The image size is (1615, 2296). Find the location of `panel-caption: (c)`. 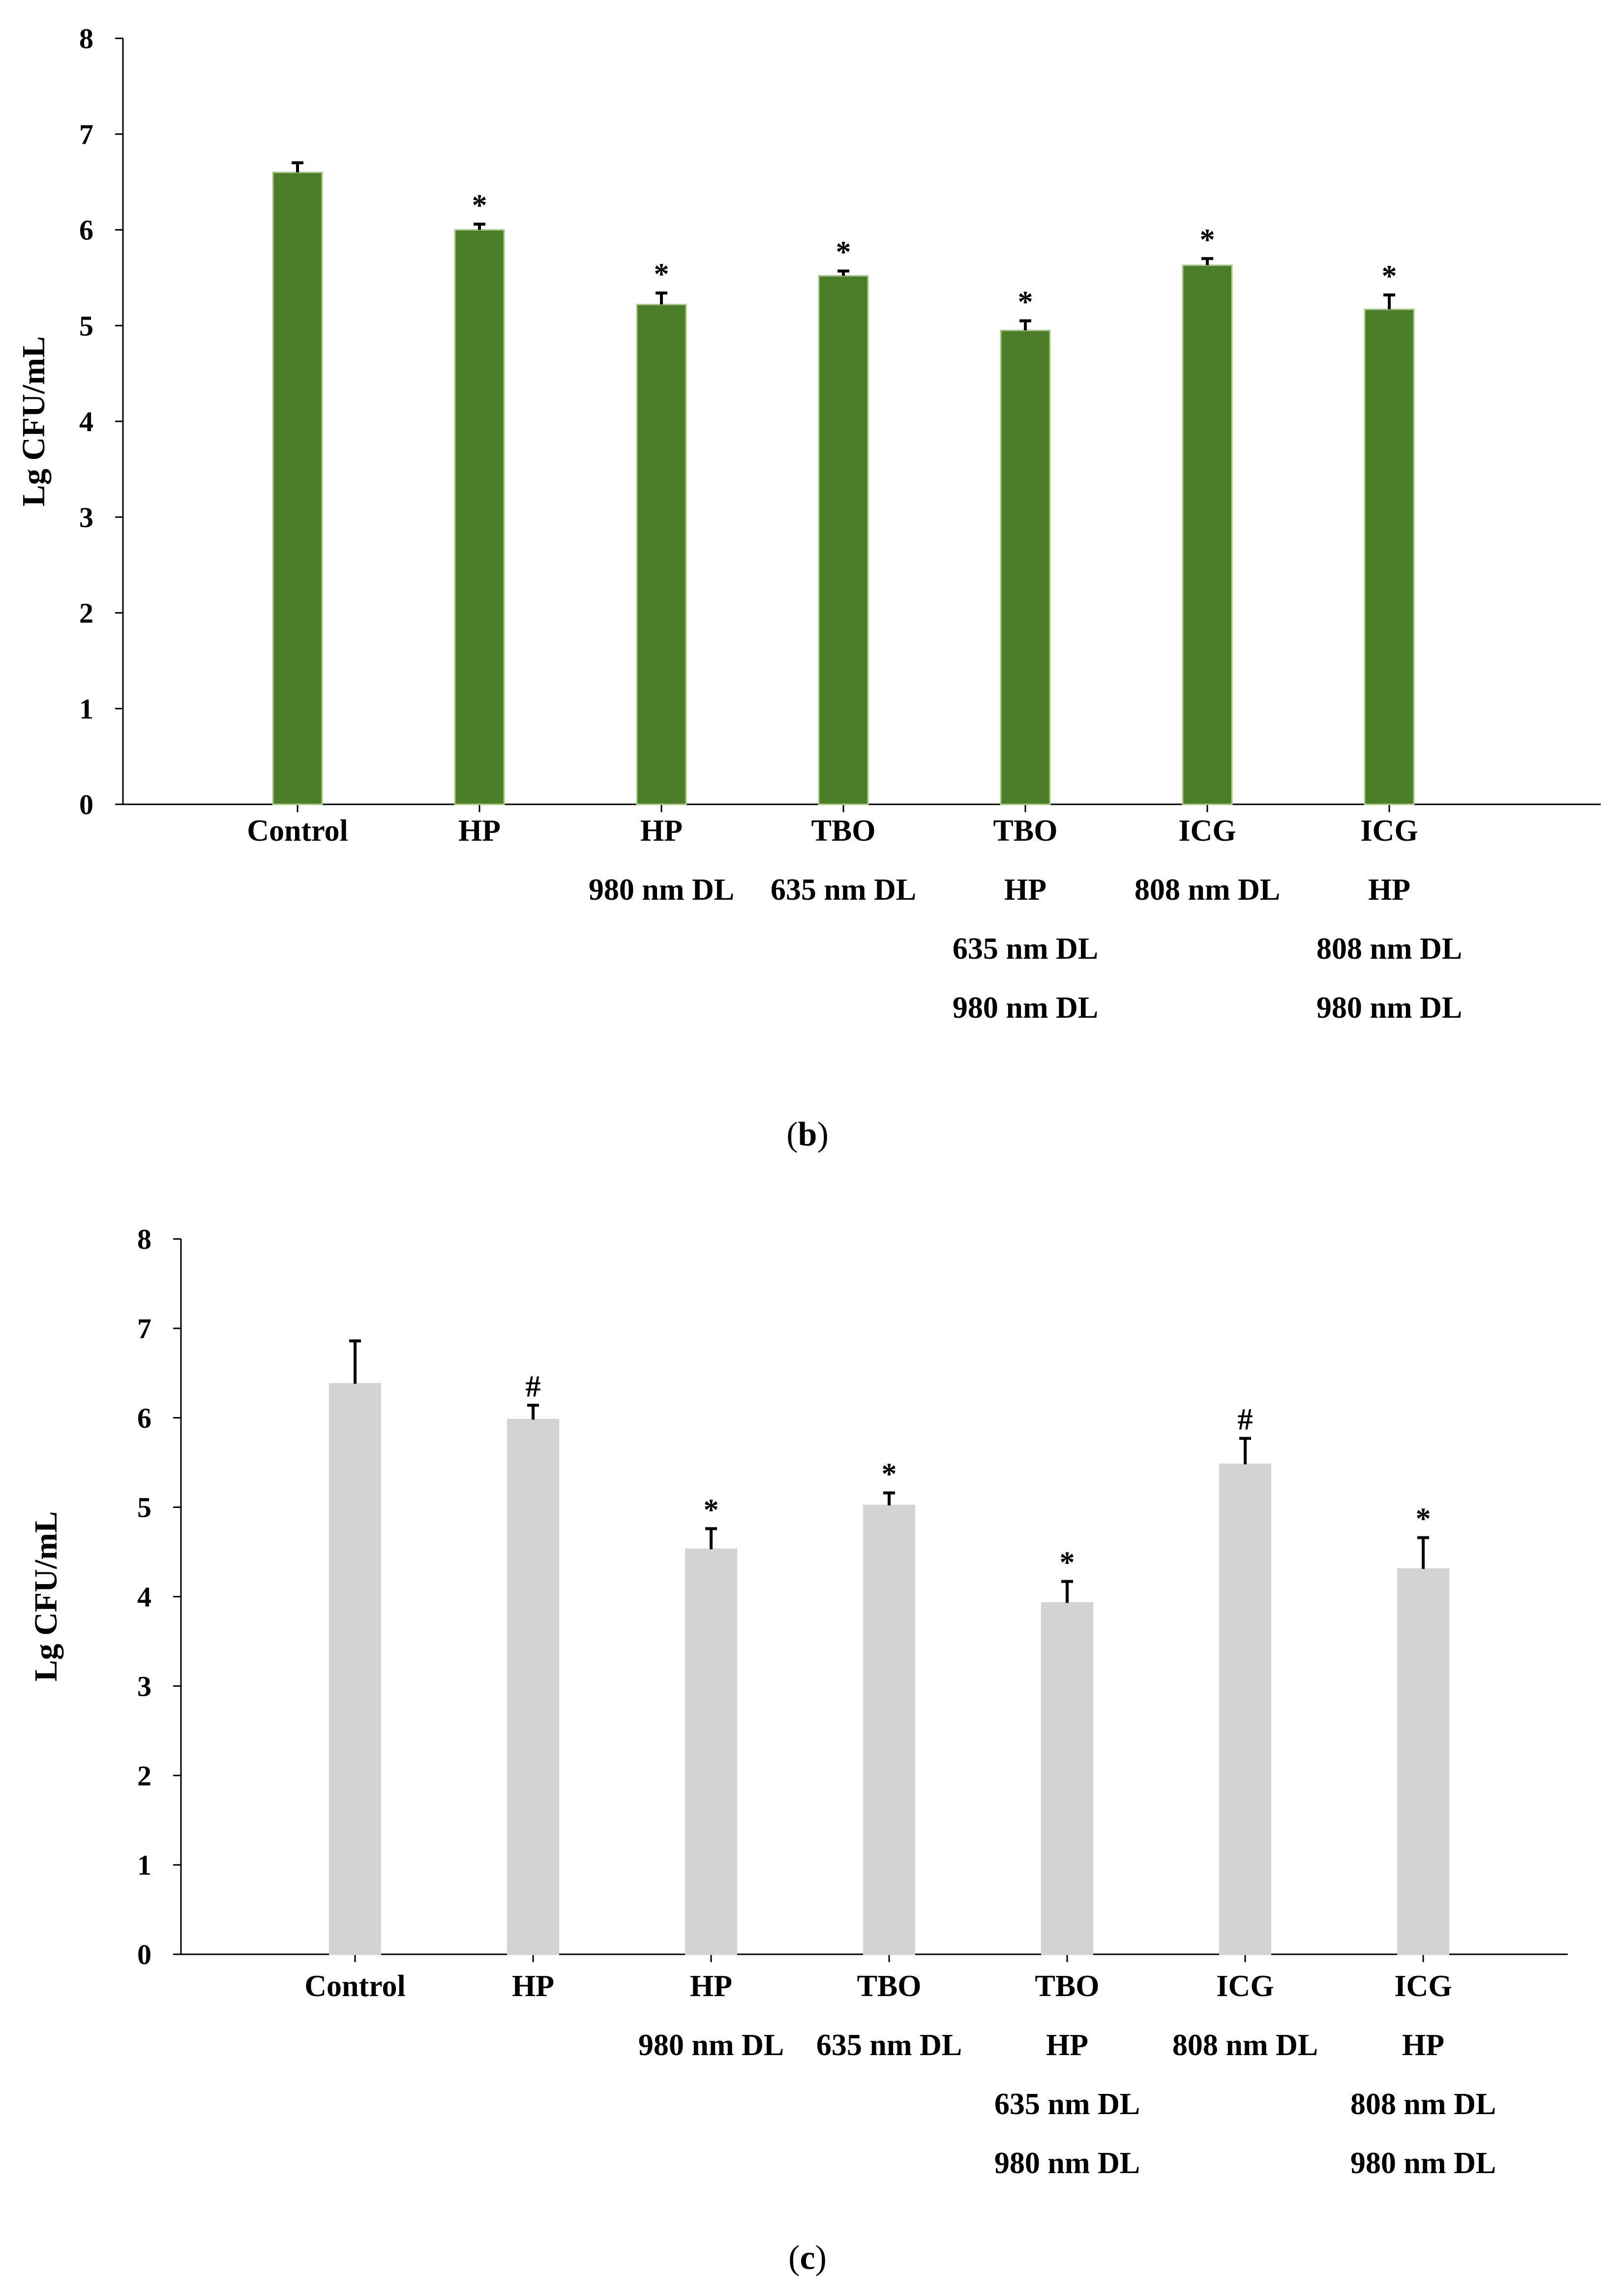

panel-caption: (c) is located at coordinates (808, 2258).